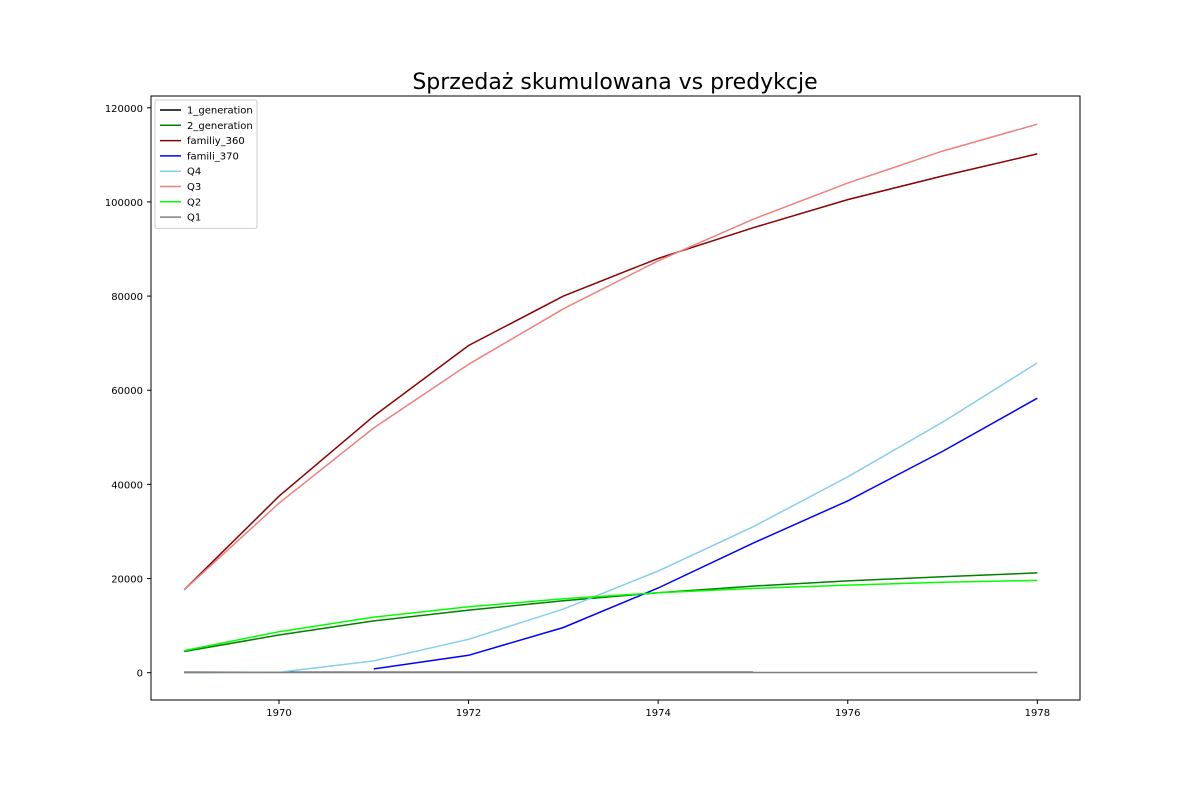 The height and width of the screenshot is (800, 1200). Describe the element at coordinates (468, 713) in the screenshot. I see `x-tick-label: 1972` at that location.